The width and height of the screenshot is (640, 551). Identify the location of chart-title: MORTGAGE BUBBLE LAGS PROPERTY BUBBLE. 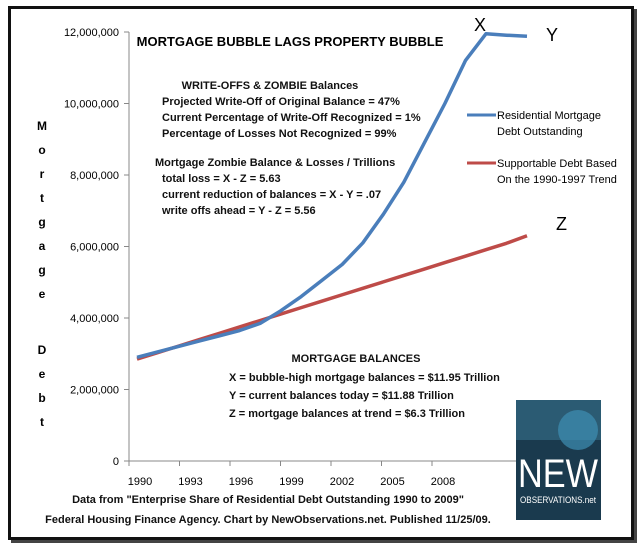
(290, 41).